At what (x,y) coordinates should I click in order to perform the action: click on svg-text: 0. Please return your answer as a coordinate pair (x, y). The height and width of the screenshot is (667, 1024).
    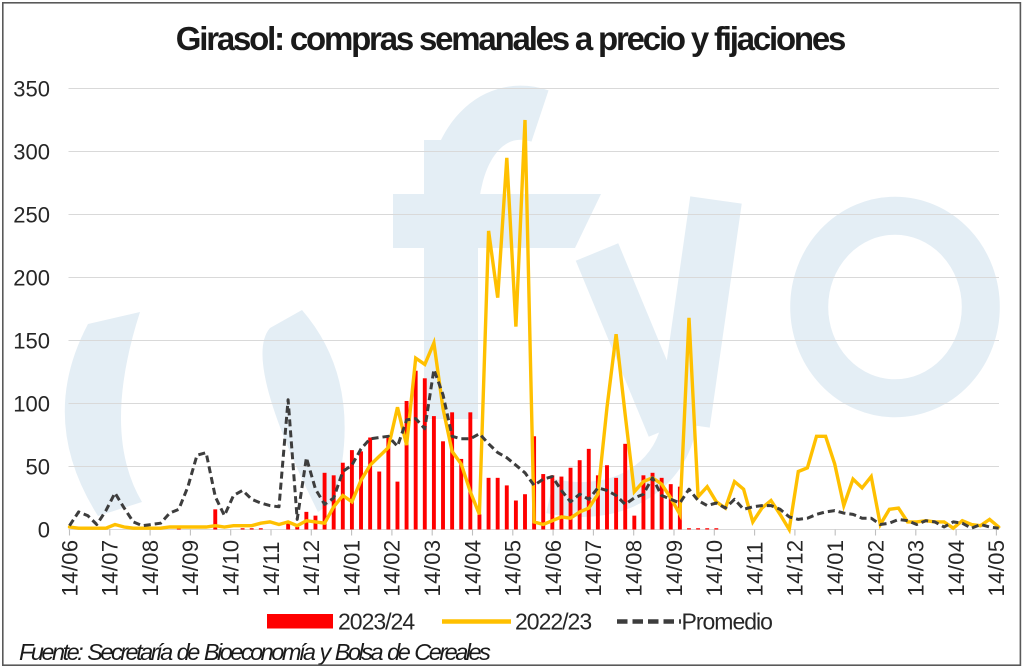
    Looking at the image, I should click on (44, 529).